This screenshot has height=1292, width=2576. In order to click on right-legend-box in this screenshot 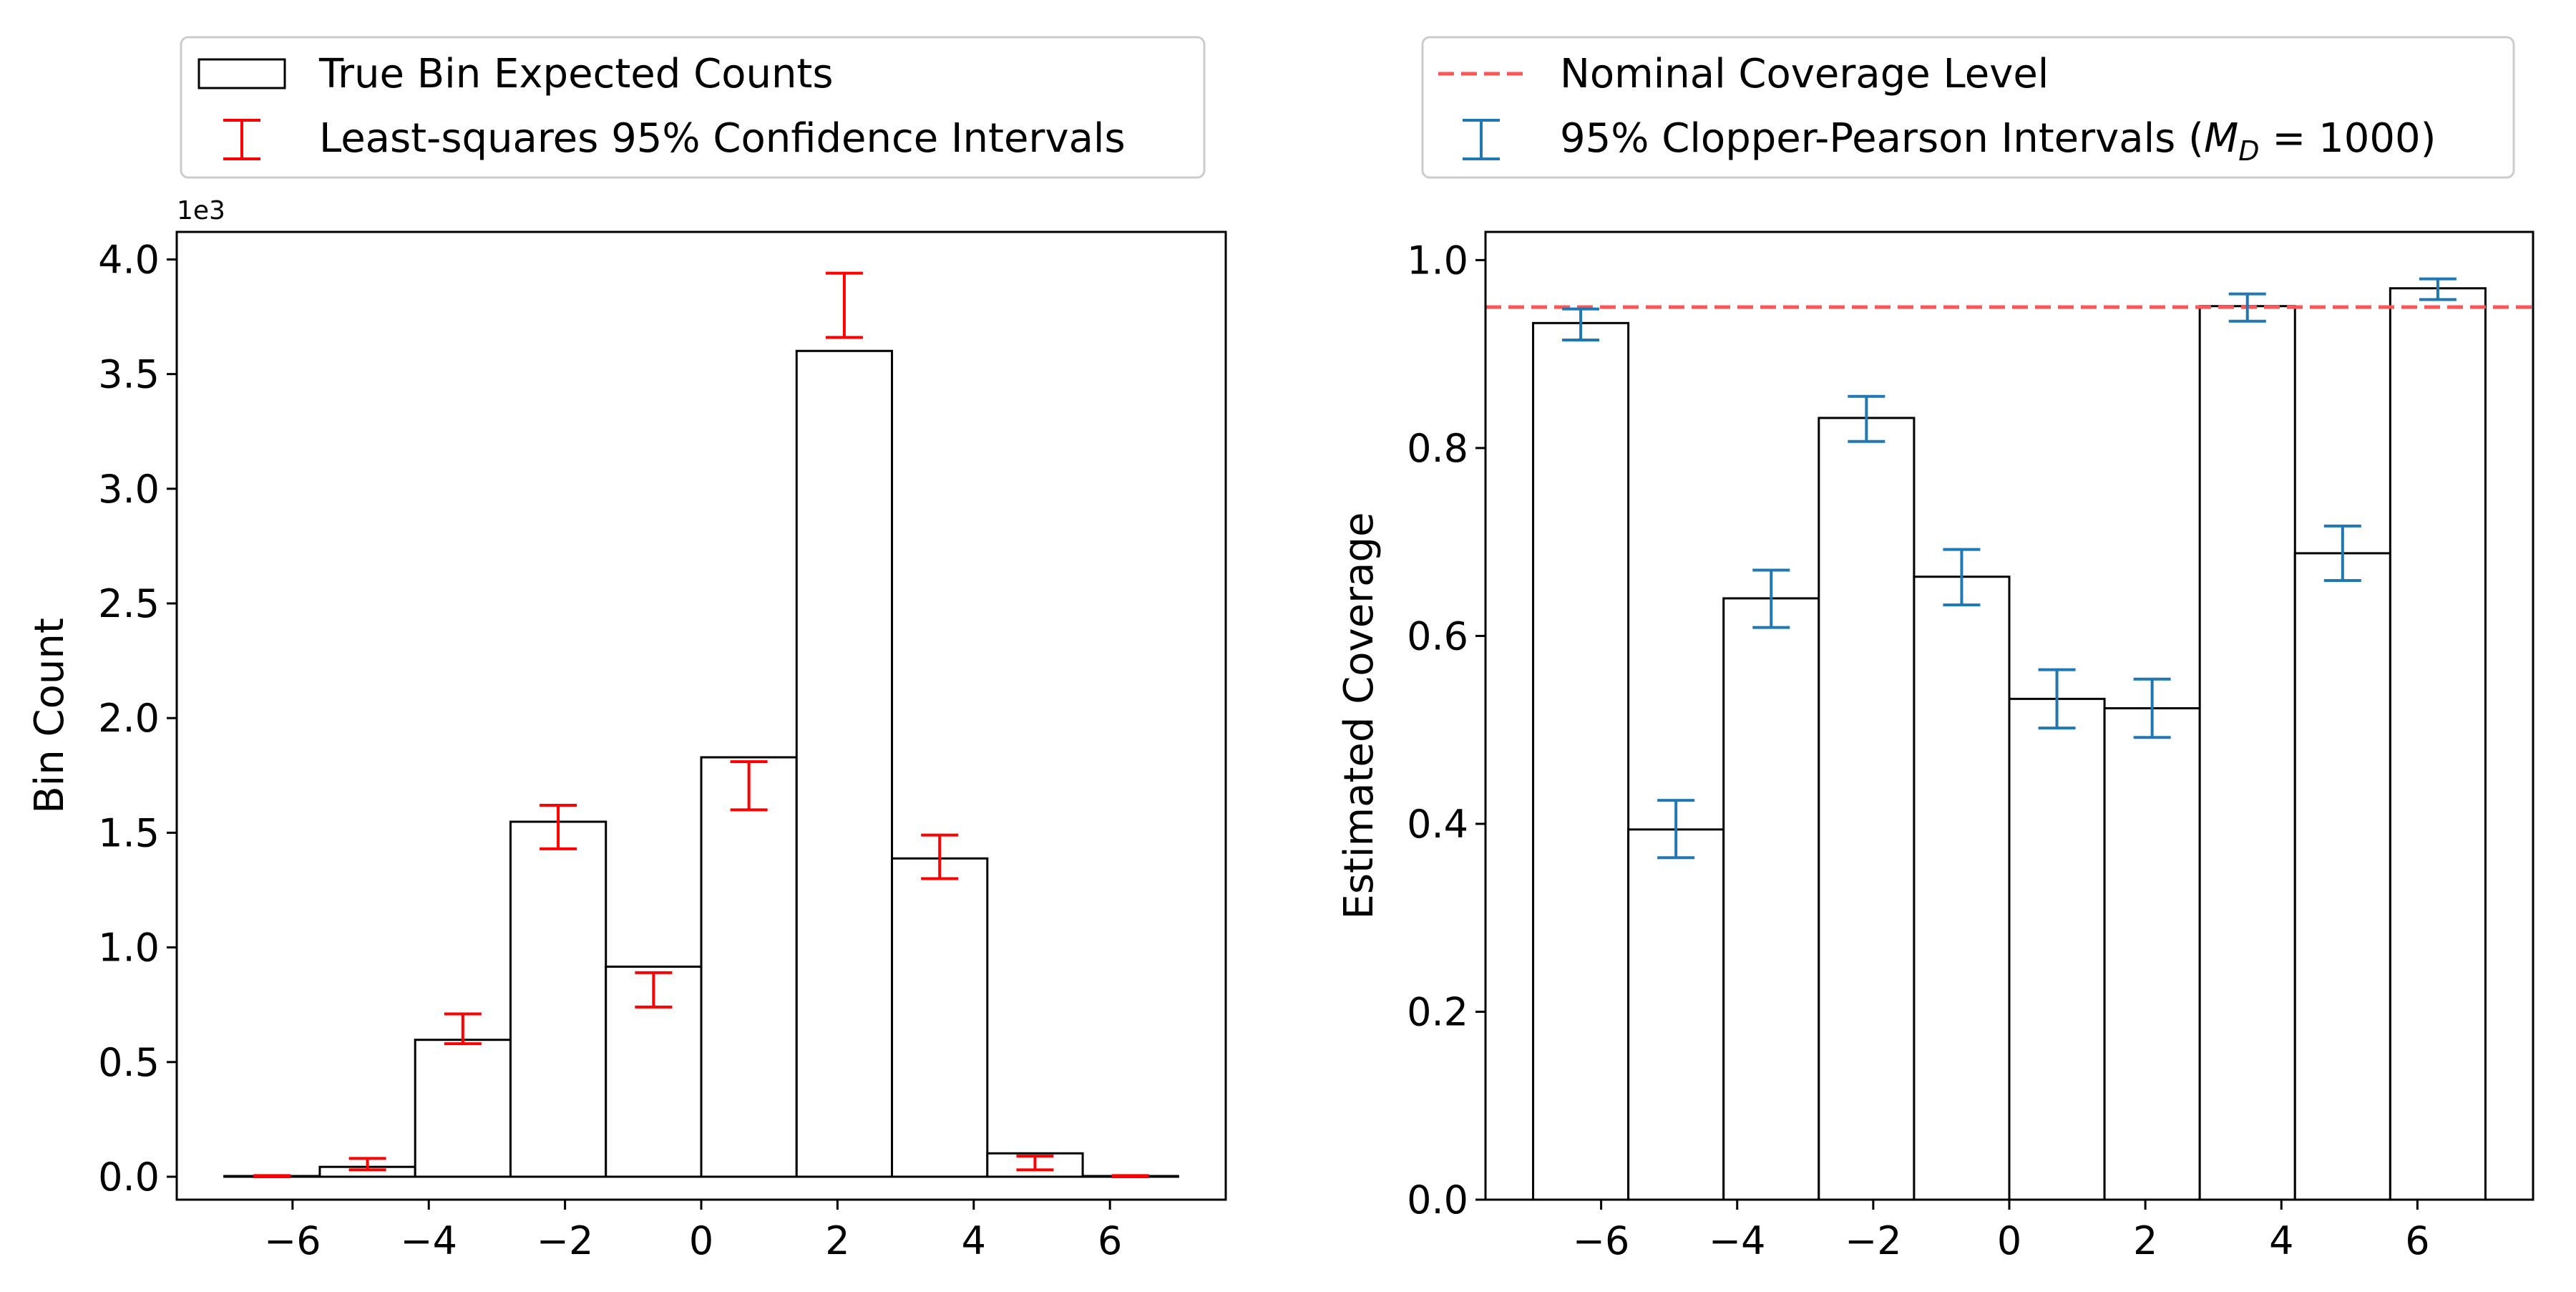, I will do `click(1968, 107)`.